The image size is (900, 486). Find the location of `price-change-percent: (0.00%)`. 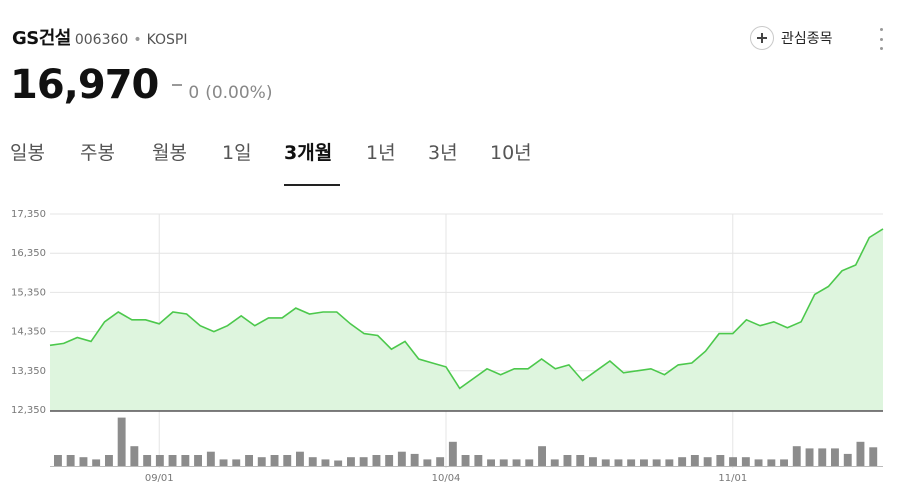

price-change-percent: (0.00%) is located at coordinates (239, 93).